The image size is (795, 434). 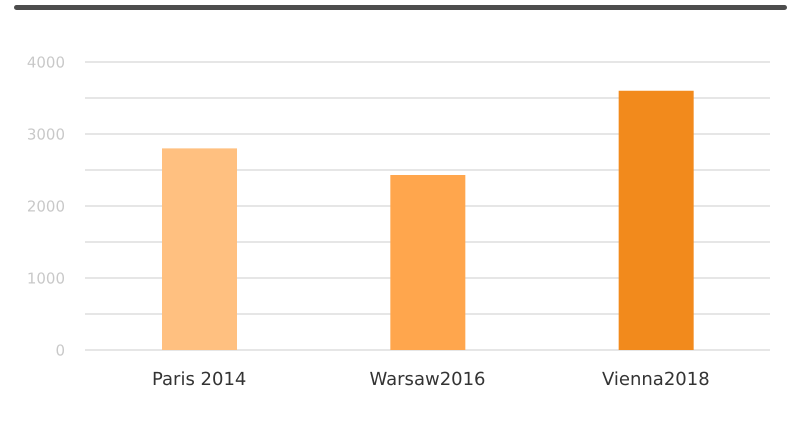 I want to click on x-tick-label: Warsaw2016, so click(x=427, y=379).